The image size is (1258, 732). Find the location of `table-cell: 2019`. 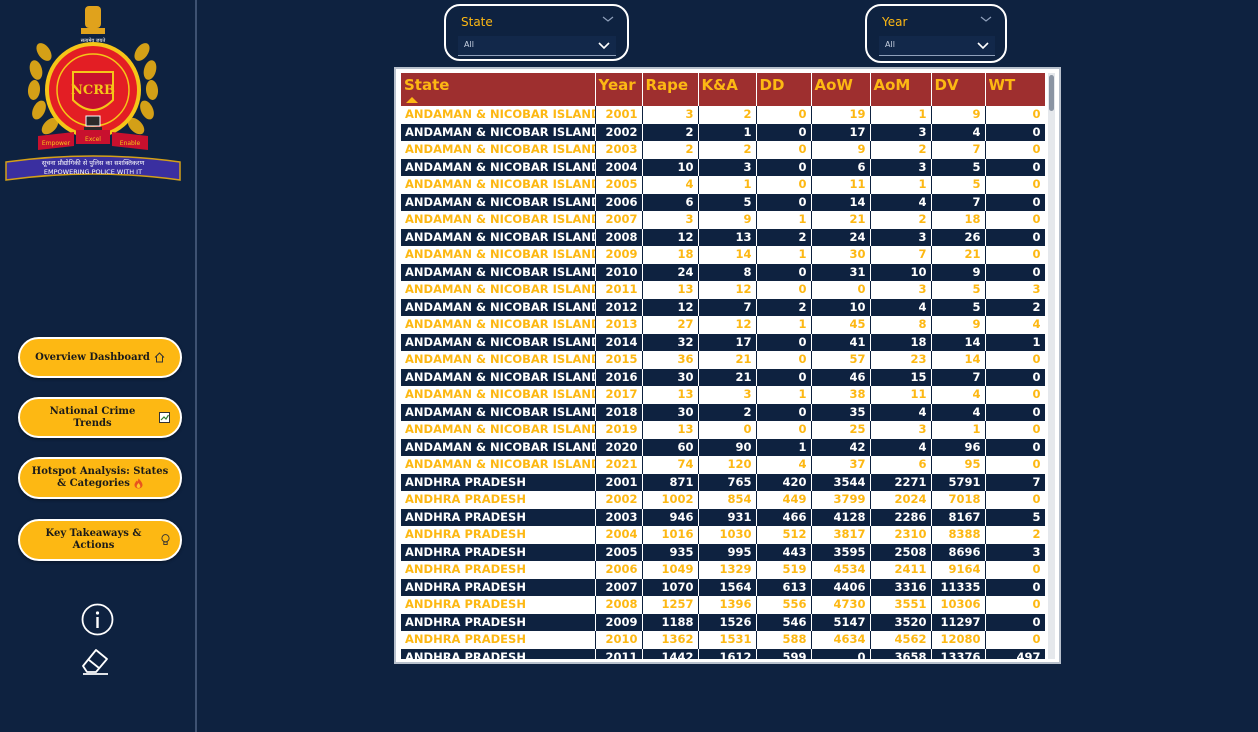

table-cell: 2019 is located at coordinates (619, 430).